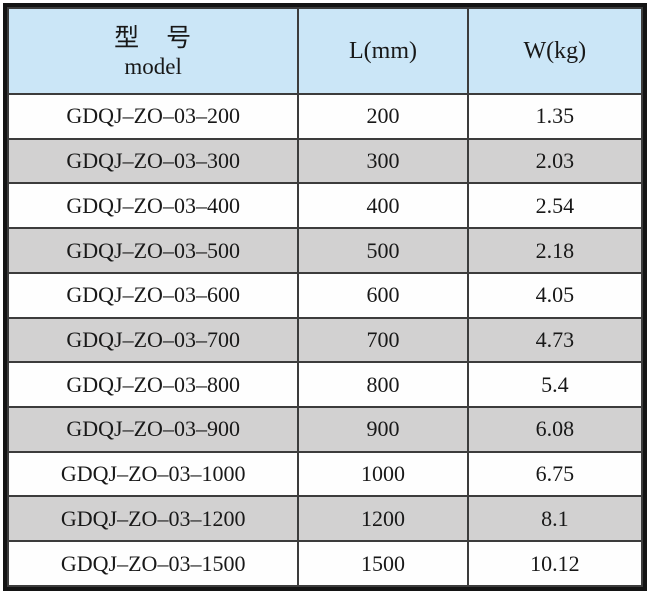 The image size is (651, 595). I want to click on length-cell: 400, so click(383, 206).